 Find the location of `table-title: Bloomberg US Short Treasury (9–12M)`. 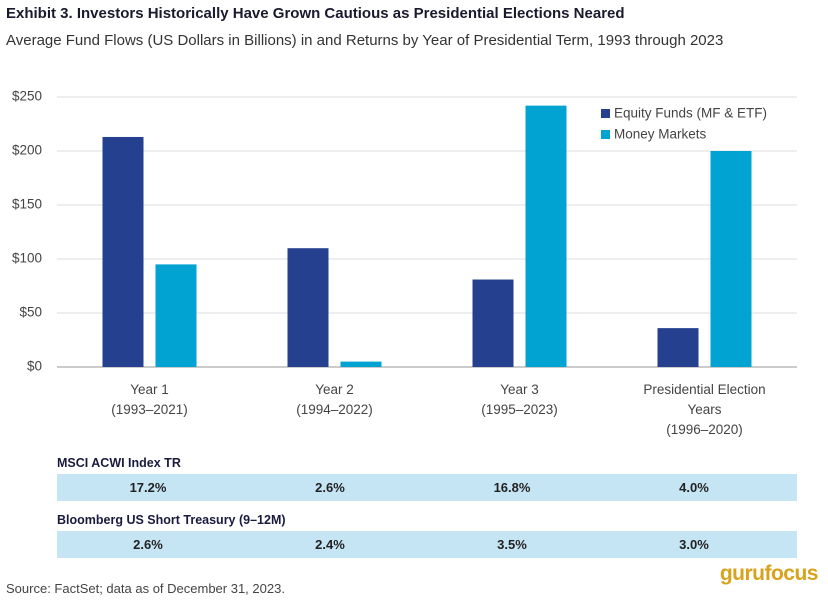

table-title: Bloomberg US Short Treasury (9–12M) is located at coordinates (171, 520).